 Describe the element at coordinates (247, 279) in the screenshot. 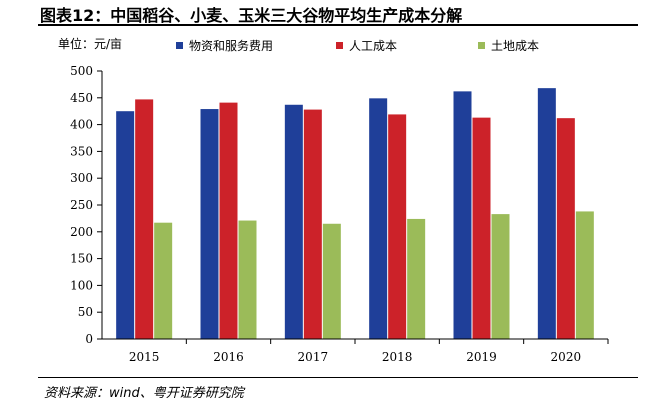

I see `bar-land-2016` at that location.